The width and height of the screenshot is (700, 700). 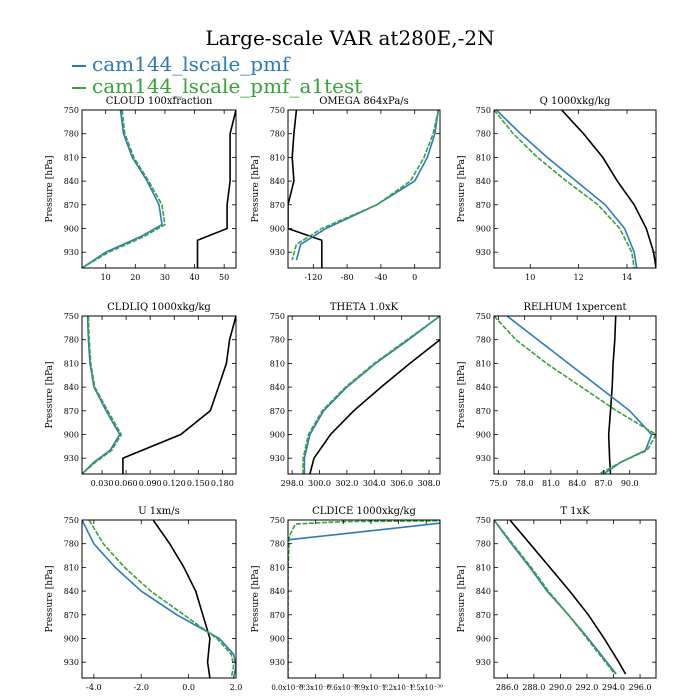 I want to click on x-tick-label: 302.0, so click(x=346, y=483).